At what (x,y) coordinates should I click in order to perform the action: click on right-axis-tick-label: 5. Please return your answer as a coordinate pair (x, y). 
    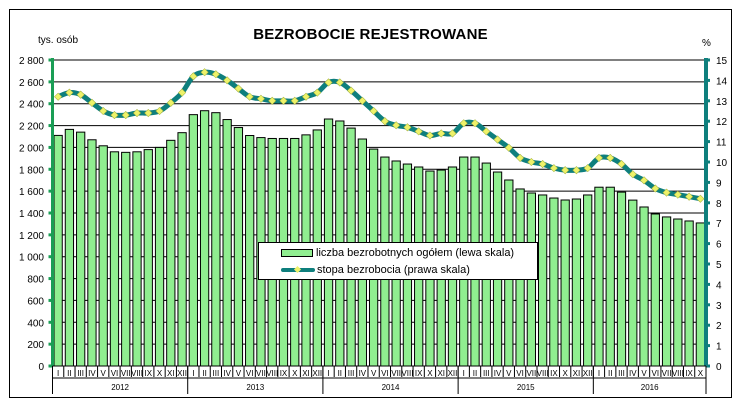
    Looking at the image, I should click on (719, 265).